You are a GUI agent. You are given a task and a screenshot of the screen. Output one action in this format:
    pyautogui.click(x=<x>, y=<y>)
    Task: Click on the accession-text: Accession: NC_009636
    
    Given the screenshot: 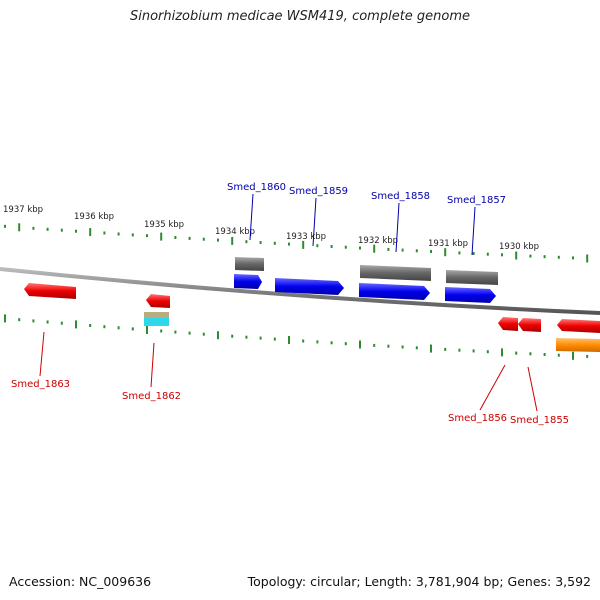 What is the action you would take?
    pyautogui.click(x=80, y=581)
    